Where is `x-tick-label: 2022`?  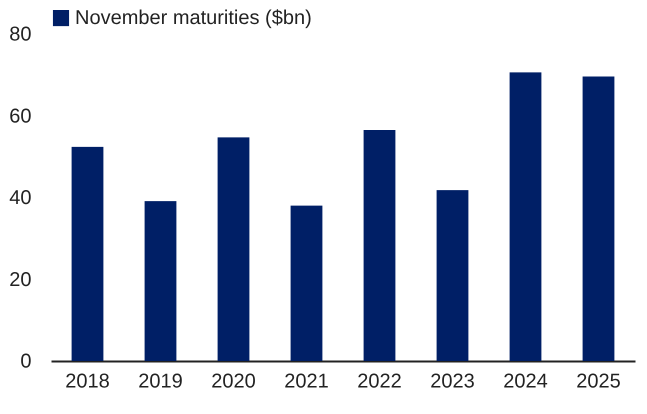
x-tick-label: 2022 is located at coordinates (379, 381).